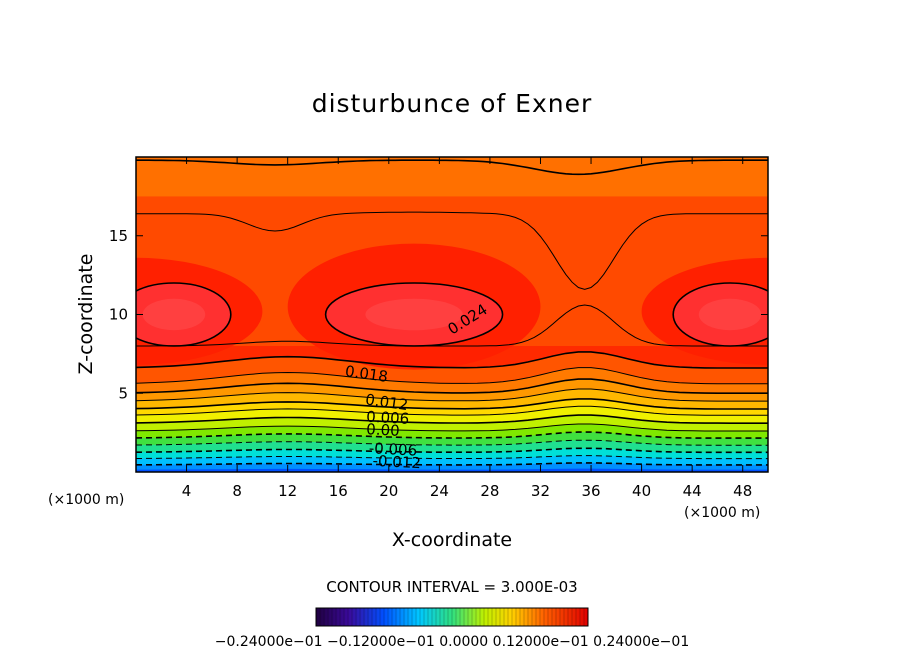  What do you see at coordinates (540, 491) in the screenshot?
I see `x-tick-label-7: 32` at bounding box center [540, 491].